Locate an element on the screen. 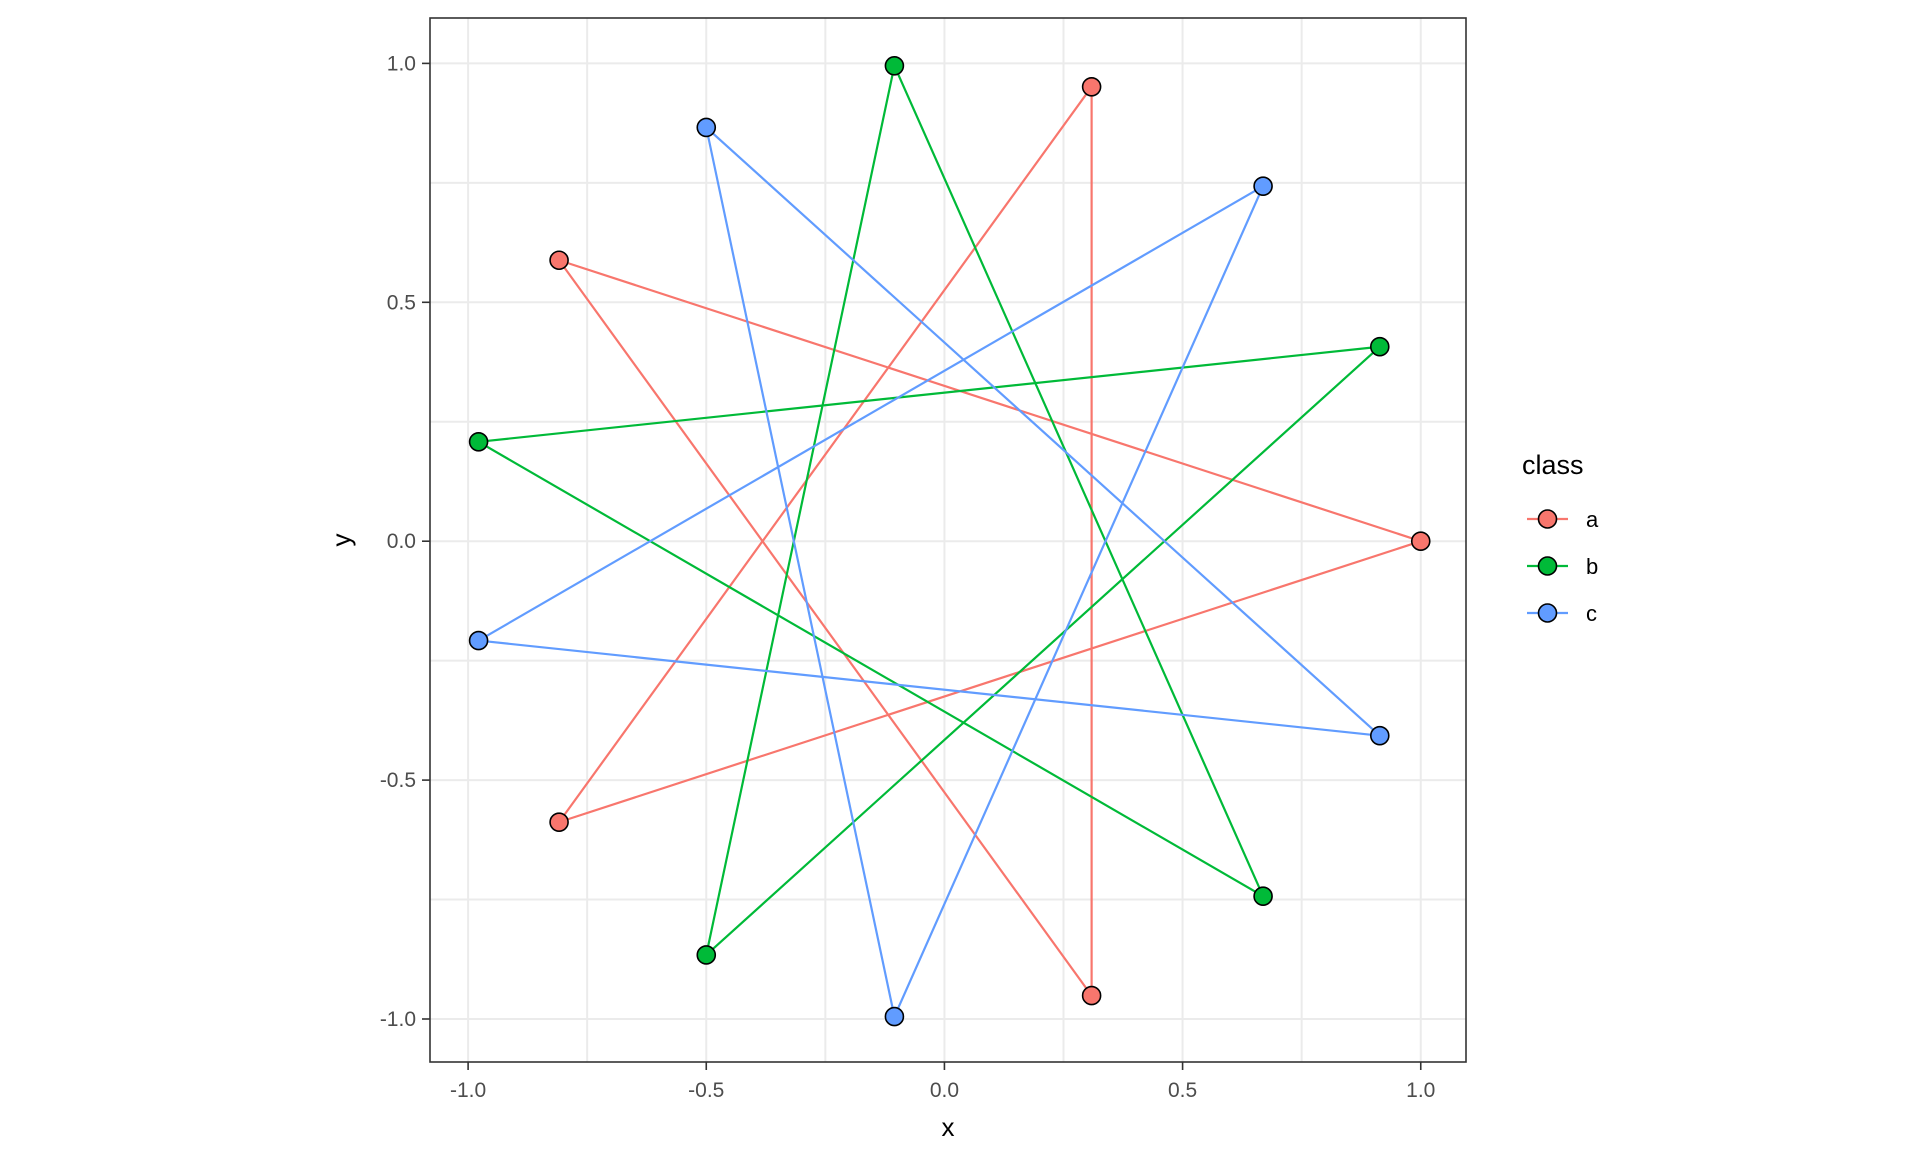 This screenshot has width=1920, height=1152. y-tick-label: 0.5 is located at coordinates (401, 302).